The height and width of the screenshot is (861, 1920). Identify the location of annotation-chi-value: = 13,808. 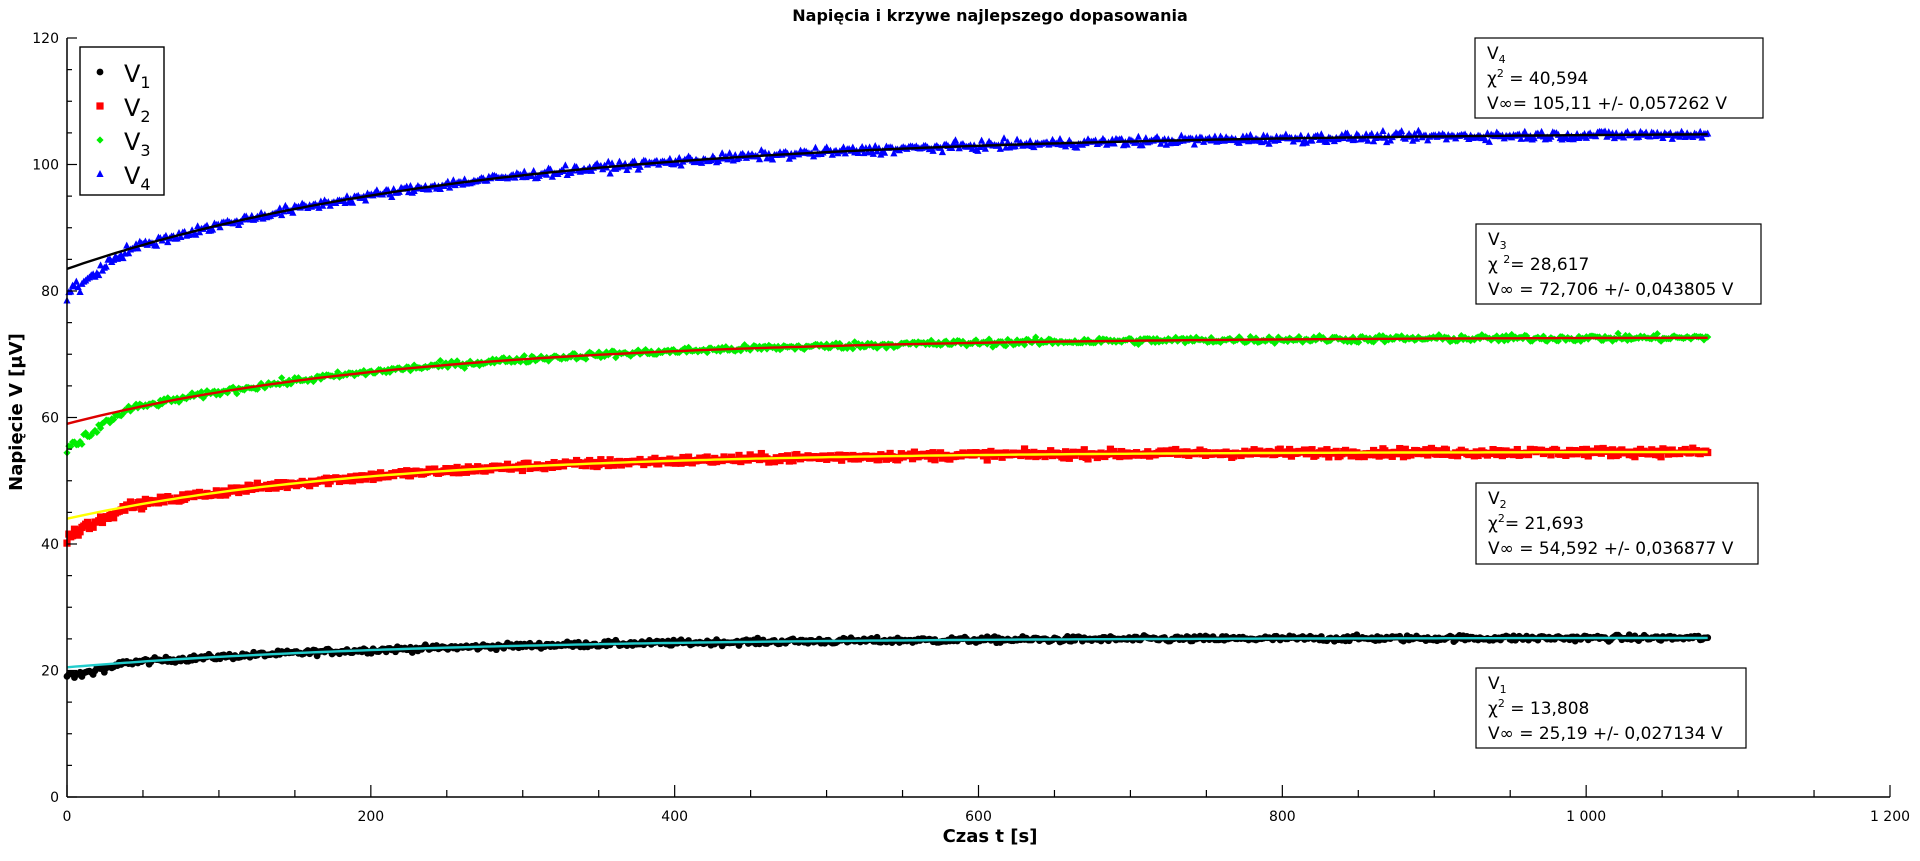
(1547, 709).